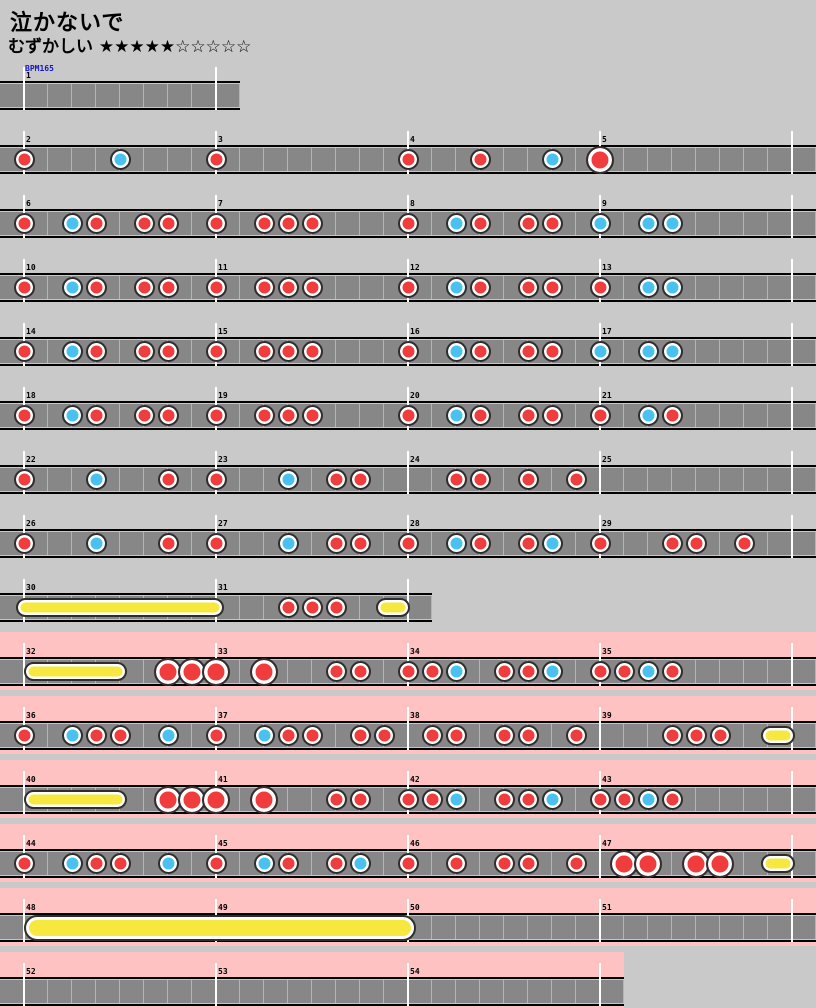 The image size is (816, 1008). Describe the element at coordinates (607, 459) in the screenshot. I see `measure-number: 25` at that location.